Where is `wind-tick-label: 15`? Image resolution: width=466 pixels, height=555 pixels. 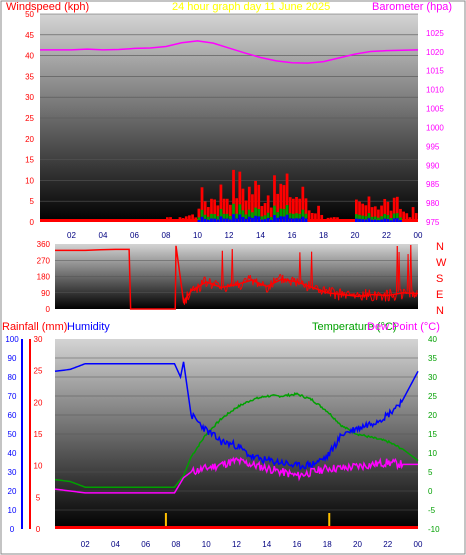 wind-tick-label: 15 is located at coordinates (29, 160).